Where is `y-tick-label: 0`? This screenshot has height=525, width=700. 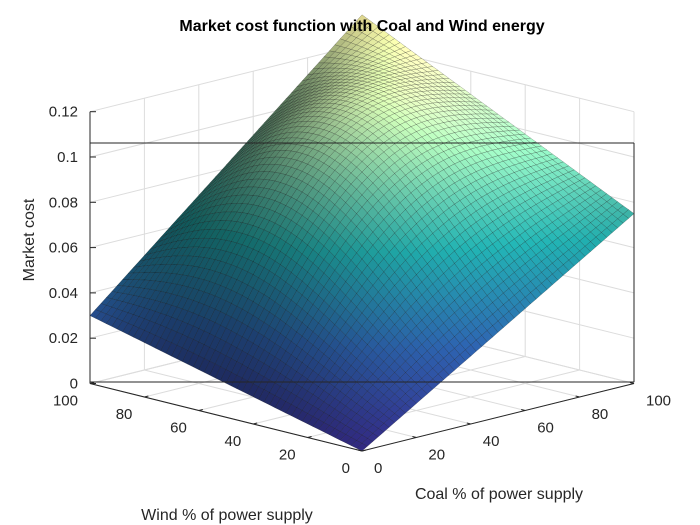 y-tick-label: 0 is located at coordinates (346, 468).